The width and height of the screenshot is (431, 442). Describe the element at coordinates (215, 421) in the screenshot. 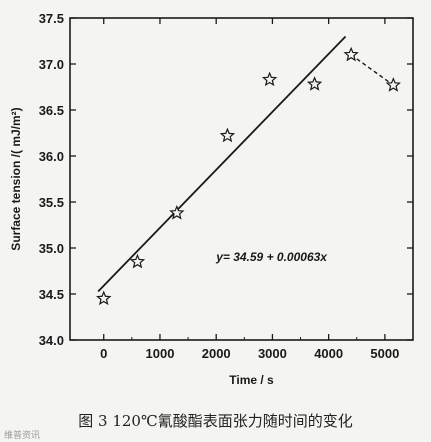

I see `figure-caption: 图 3 120℃氰酸酯表面张力随时间的变化` at that location.